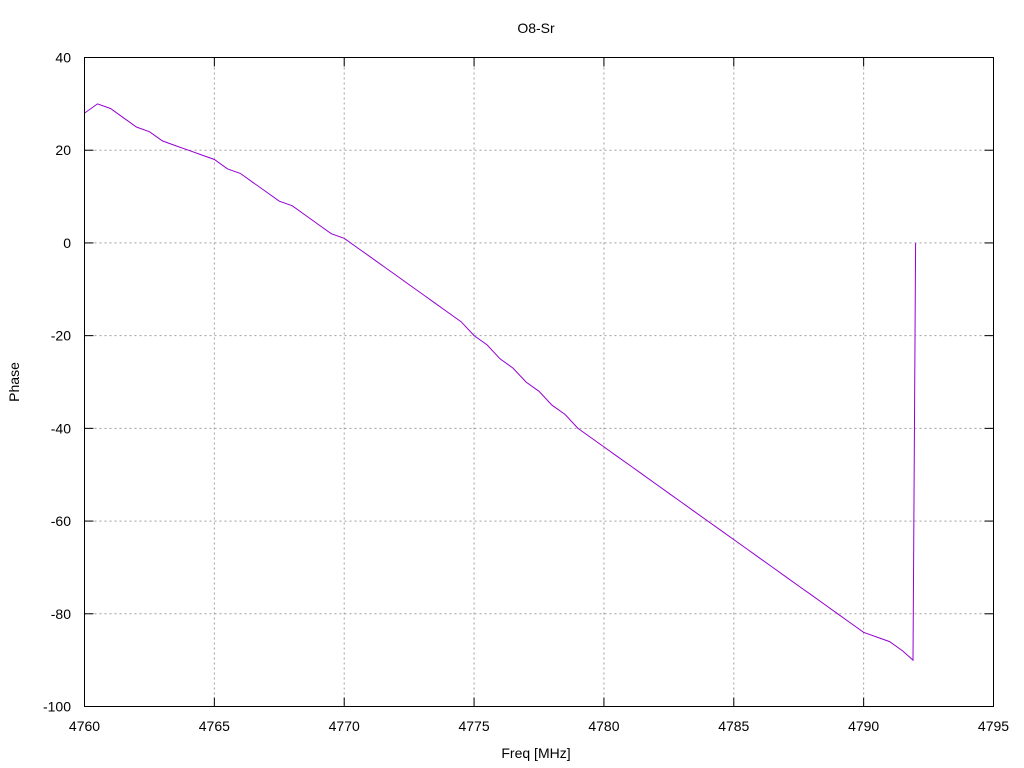 Image resolution: width=1024 pixels, height=768 pixels. What do you see at coordinates (57, 382) in the screenshot?
I see `y-tick-labels: -100 -80 -60 -40 -20 0 20 40` at bounding box center [57, 382].